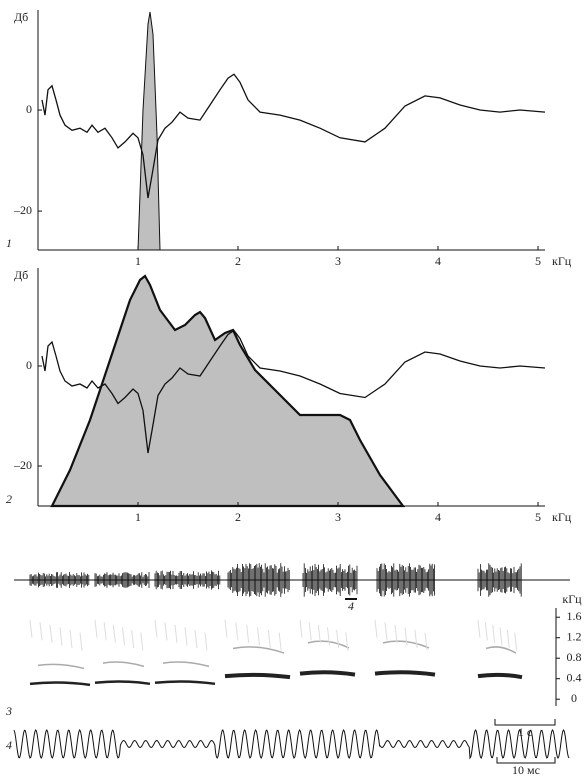  What do you see at coordinates (275, 580) in the screenshot?
I see `oscillogram` at bounding box center [275, 580].